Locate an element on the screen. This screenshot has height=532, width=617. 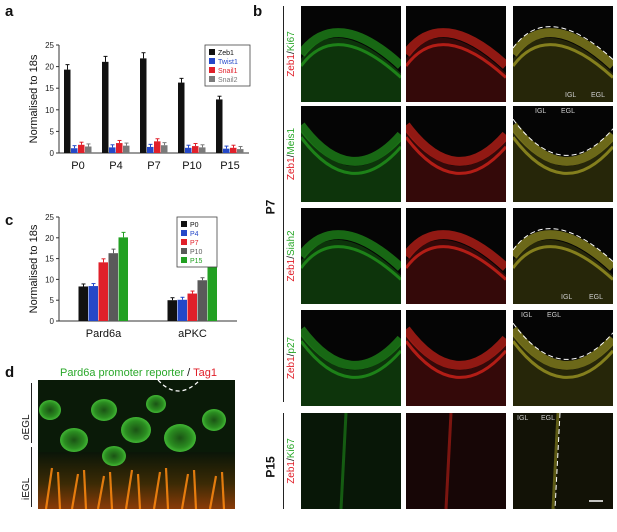
row-label: Zeb1/Meis1 is located at coordinates (293, 154).